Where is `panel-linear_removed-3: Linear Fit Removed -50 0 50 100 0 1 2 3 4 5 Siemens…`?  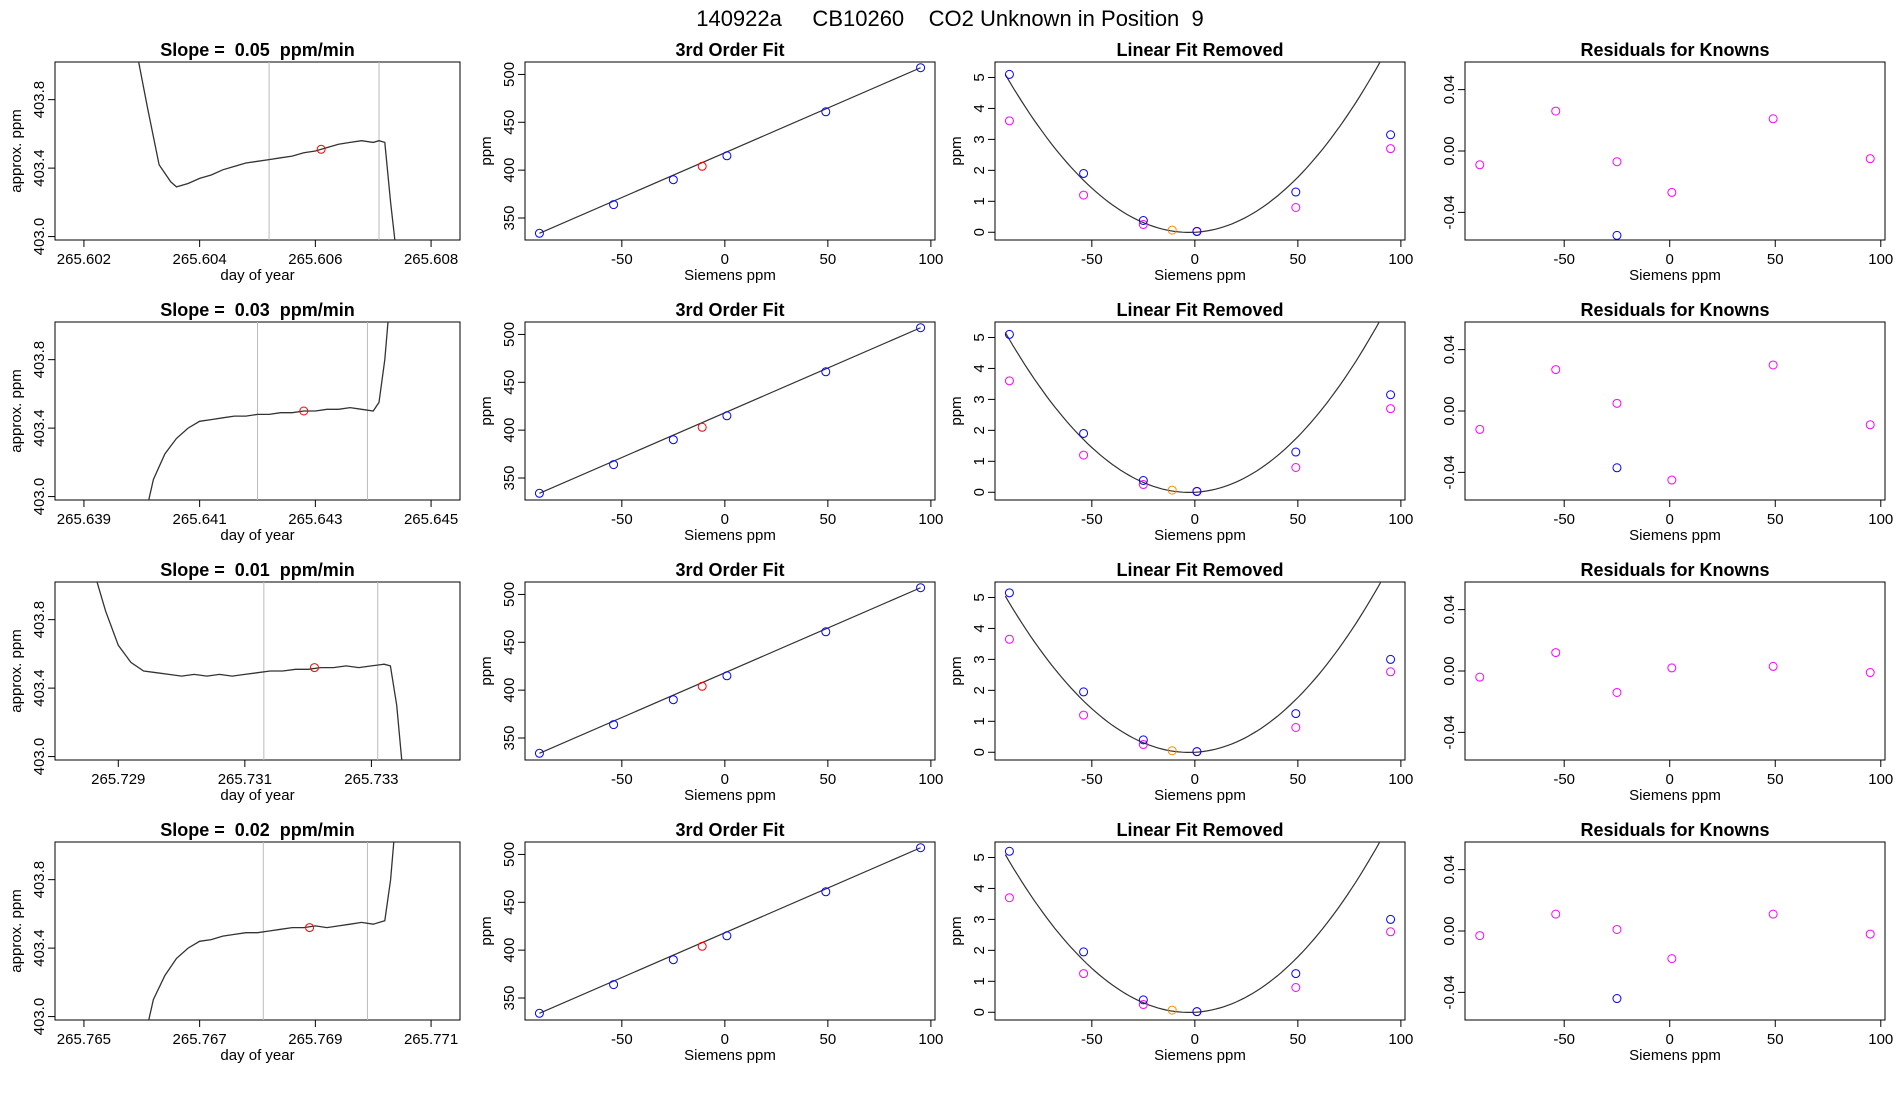 panel-linear_removed-3: Linear Fit Removed -50 0 50 100 0 1 2 3 4 5 Siemens… is located at coordinates (1180, 682).